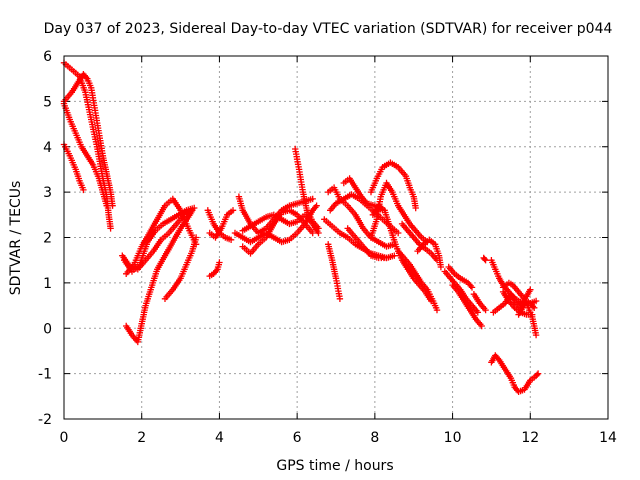  What do you see at coordinates (47, 284) in the screenshot?
I see `y-tick-label: 1` at bounding box center [47, 284].